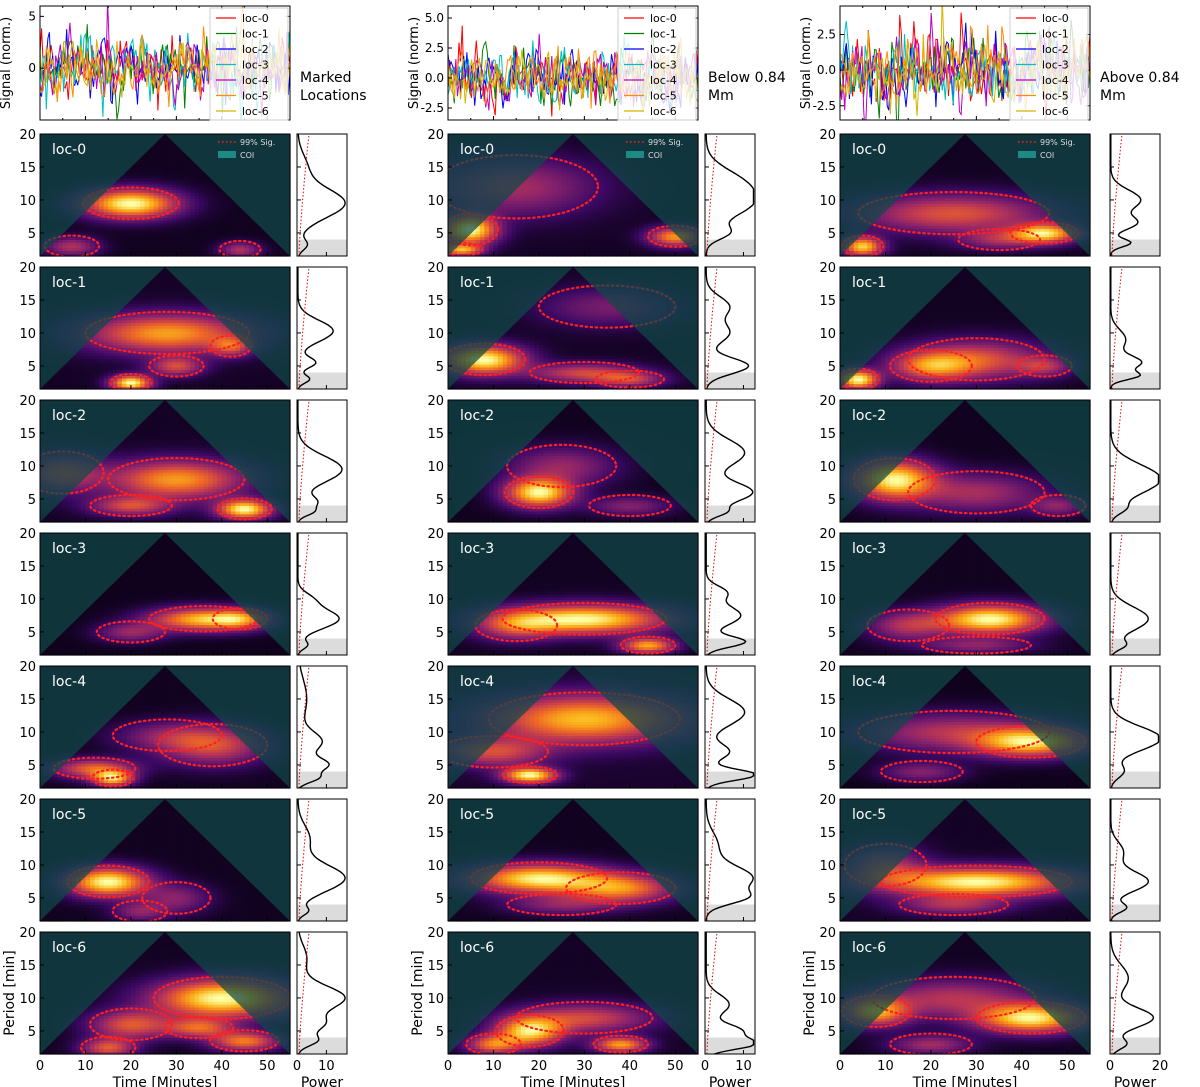  Describe the element at coordinates (183, 326) in the screenshot. I see `wavelet-row-loc-1-col-0: loc-15101520` at that location.